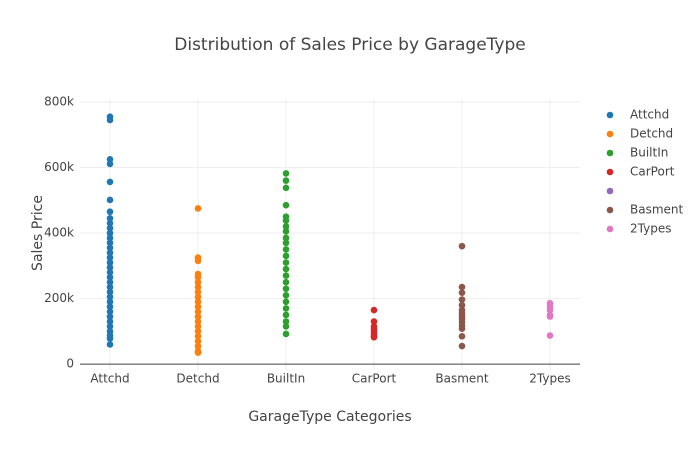 The image size is (700, 454). I want to click on y-axis-title: Sales Price, so click(38, 233).